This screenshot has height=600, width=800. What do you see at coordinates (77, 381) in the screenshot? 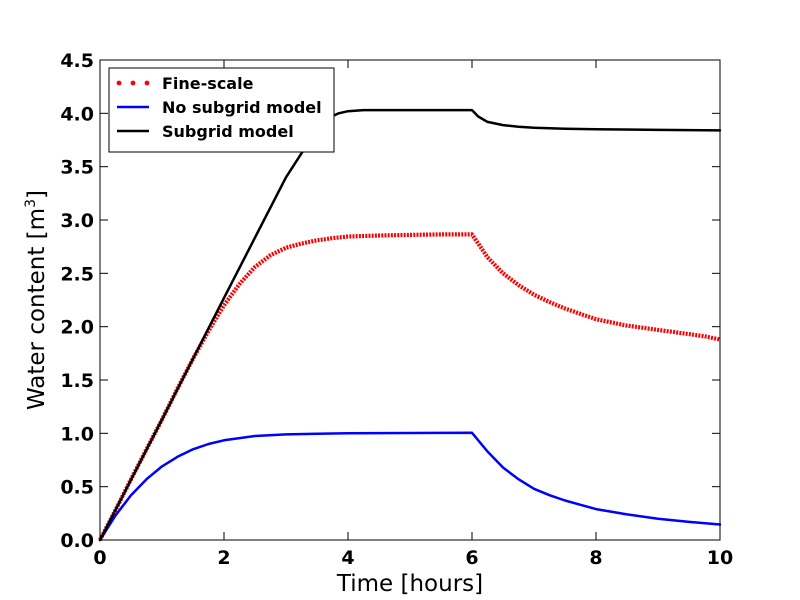
I see `y-tick-label: 1.5` at bounding box center [77, 381].